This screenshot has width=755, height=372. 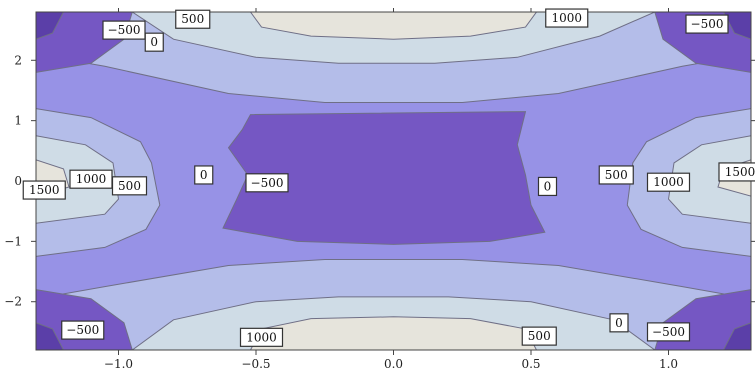 What do you see at coordinates (255, 364) in the screenshot?
I see `x-tick-label: −0.5` at bounding box center [255, 364].